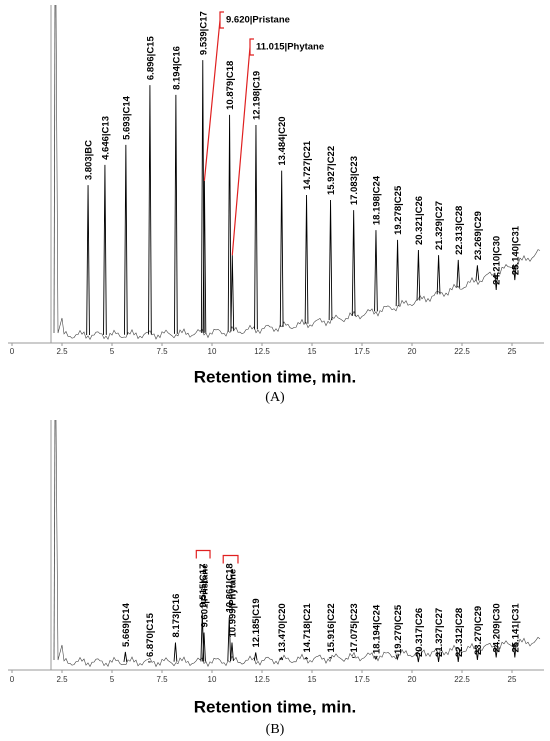 The height and width of the screenshot is (741, 550). What do you see at coordinates (54, 540) in the screenshot?
I see `solvent-peak` at bounding box center [54, 540].